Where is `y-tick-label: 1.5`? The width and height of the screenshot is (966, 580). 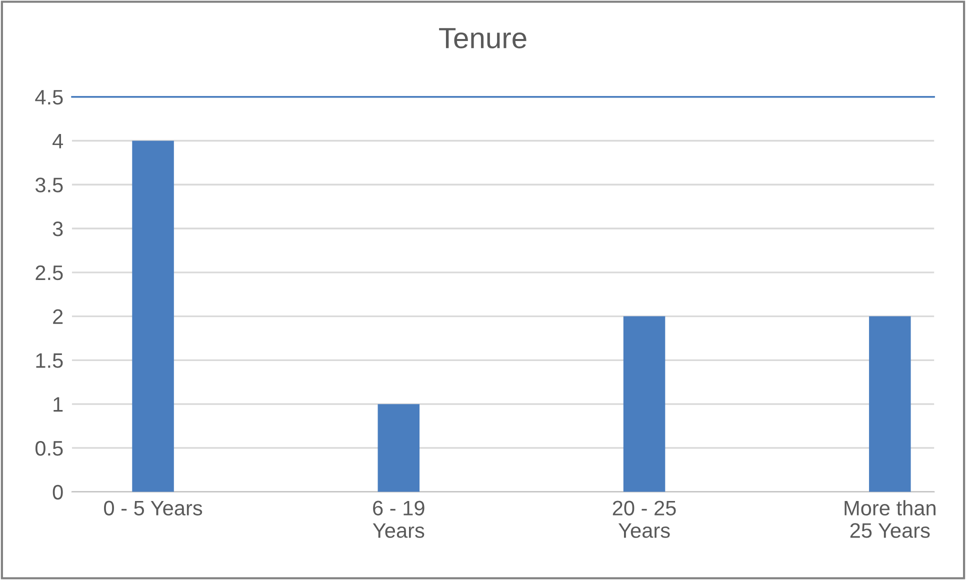 y-tick-label: 1.5 is located at coordinates (49, 360).